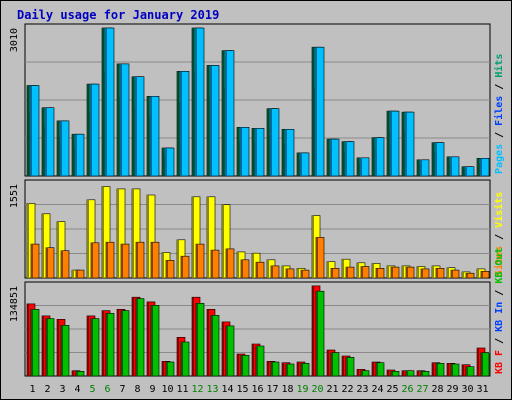 Image resolution: width=512 pixels, height=400 pixels. What do you see at coordinates (499, 159) in the screenshot?
I see `legend-entry: Pages` at bounding box center [499, 159].